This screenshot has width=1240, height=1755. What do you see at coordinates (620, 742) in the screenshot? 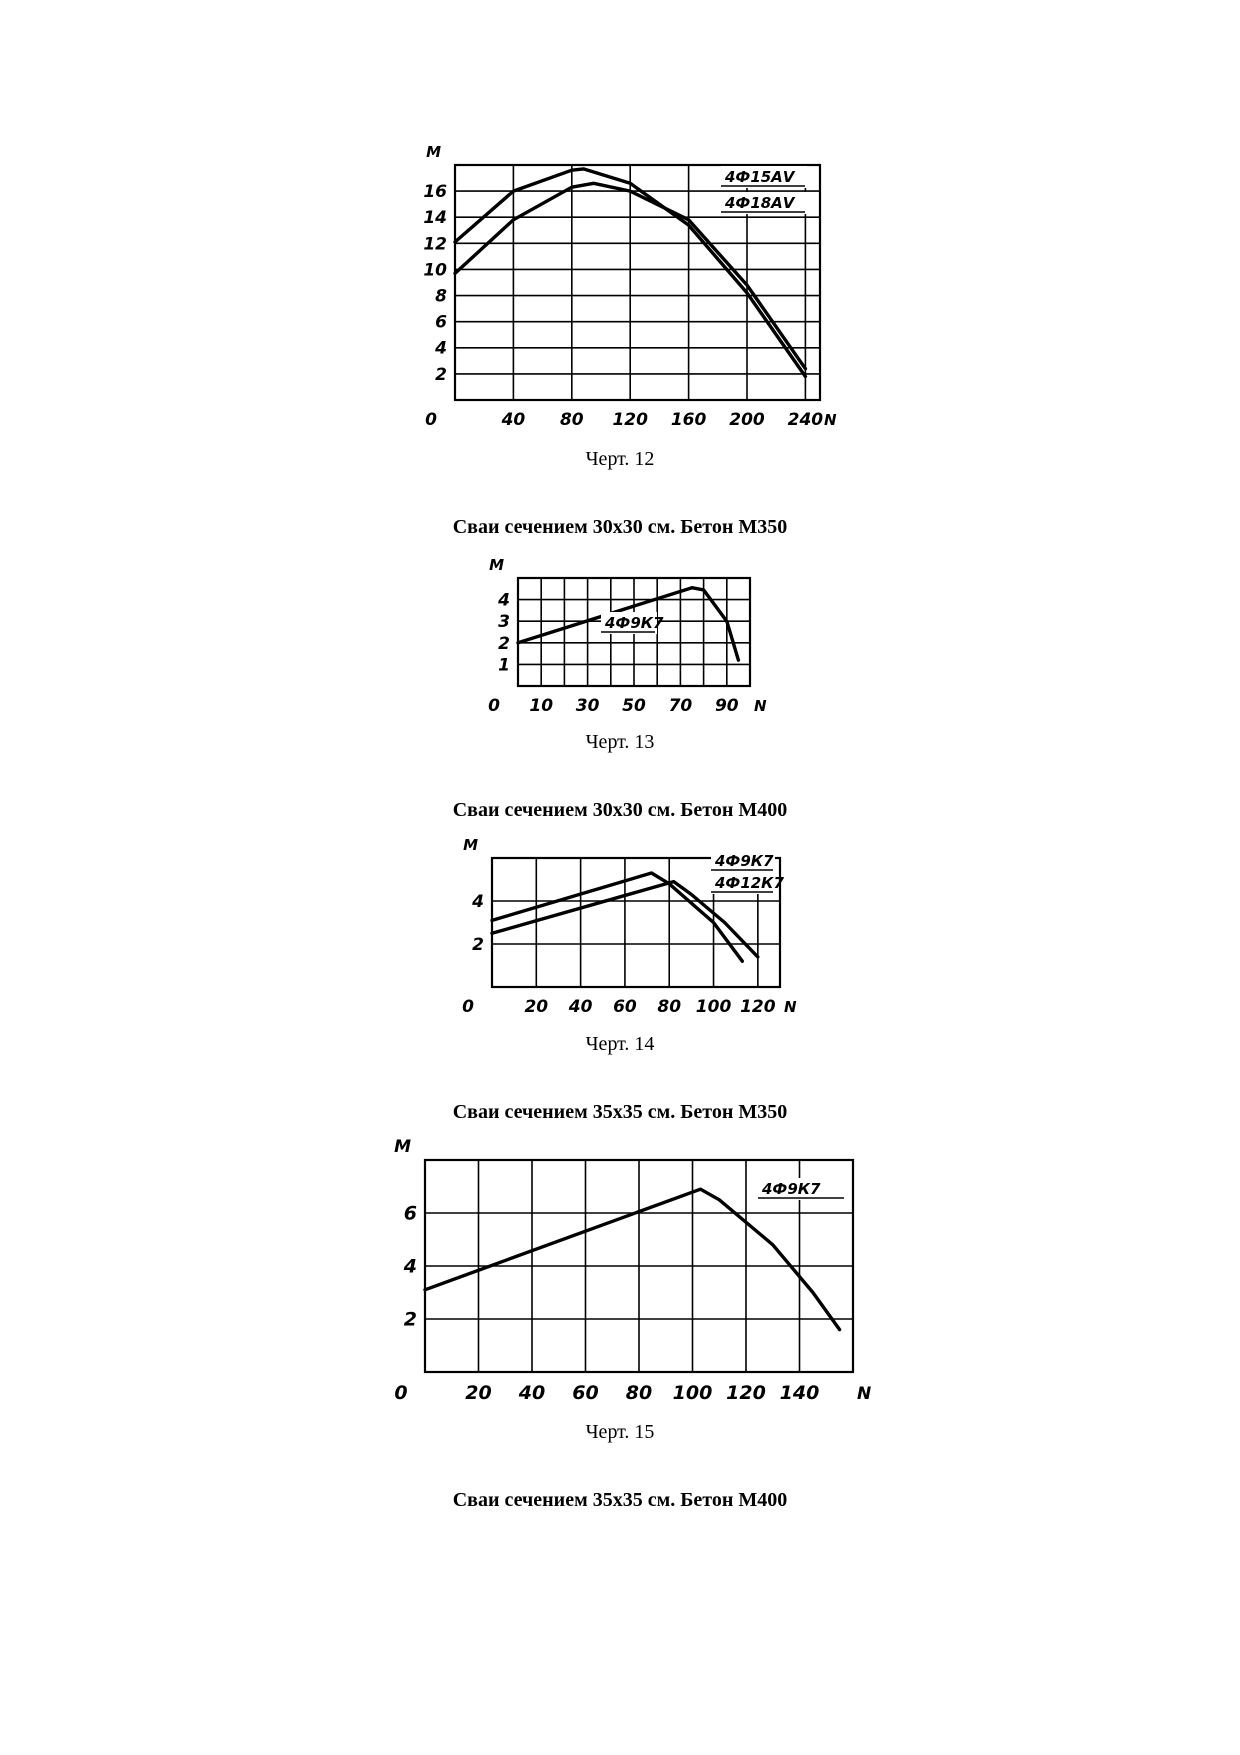
I see `figure-caption-13: Черт. 13` at bounding box center [620, 742].